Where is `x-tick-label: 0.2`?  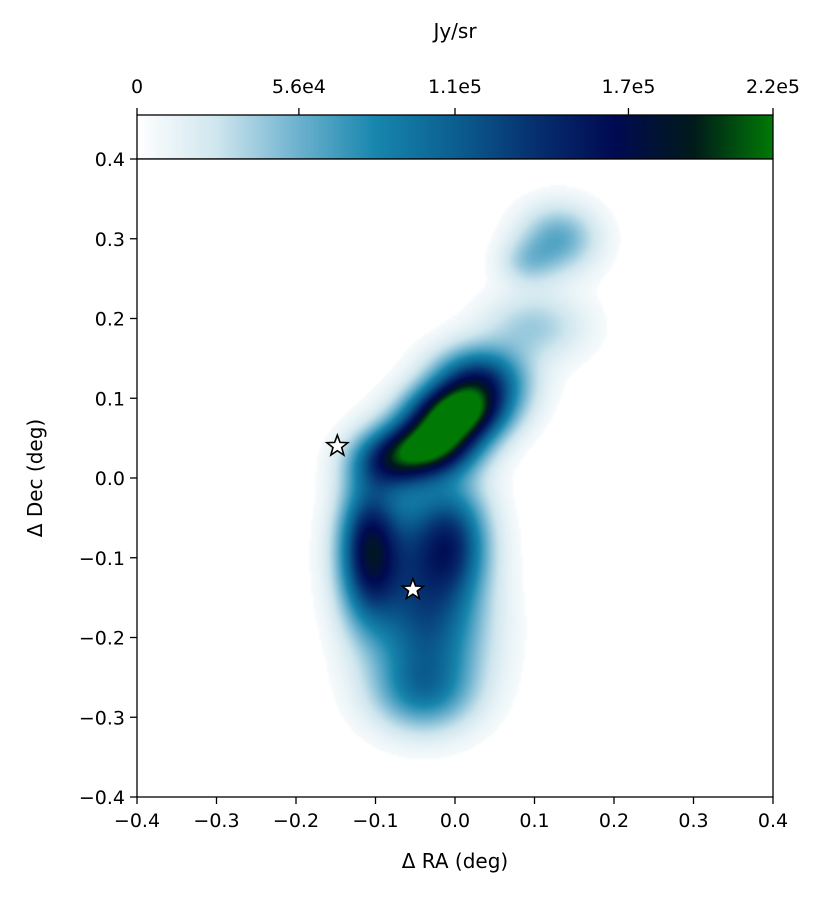
x-tick-label: 0.2 is located at coordinates (614, 821).